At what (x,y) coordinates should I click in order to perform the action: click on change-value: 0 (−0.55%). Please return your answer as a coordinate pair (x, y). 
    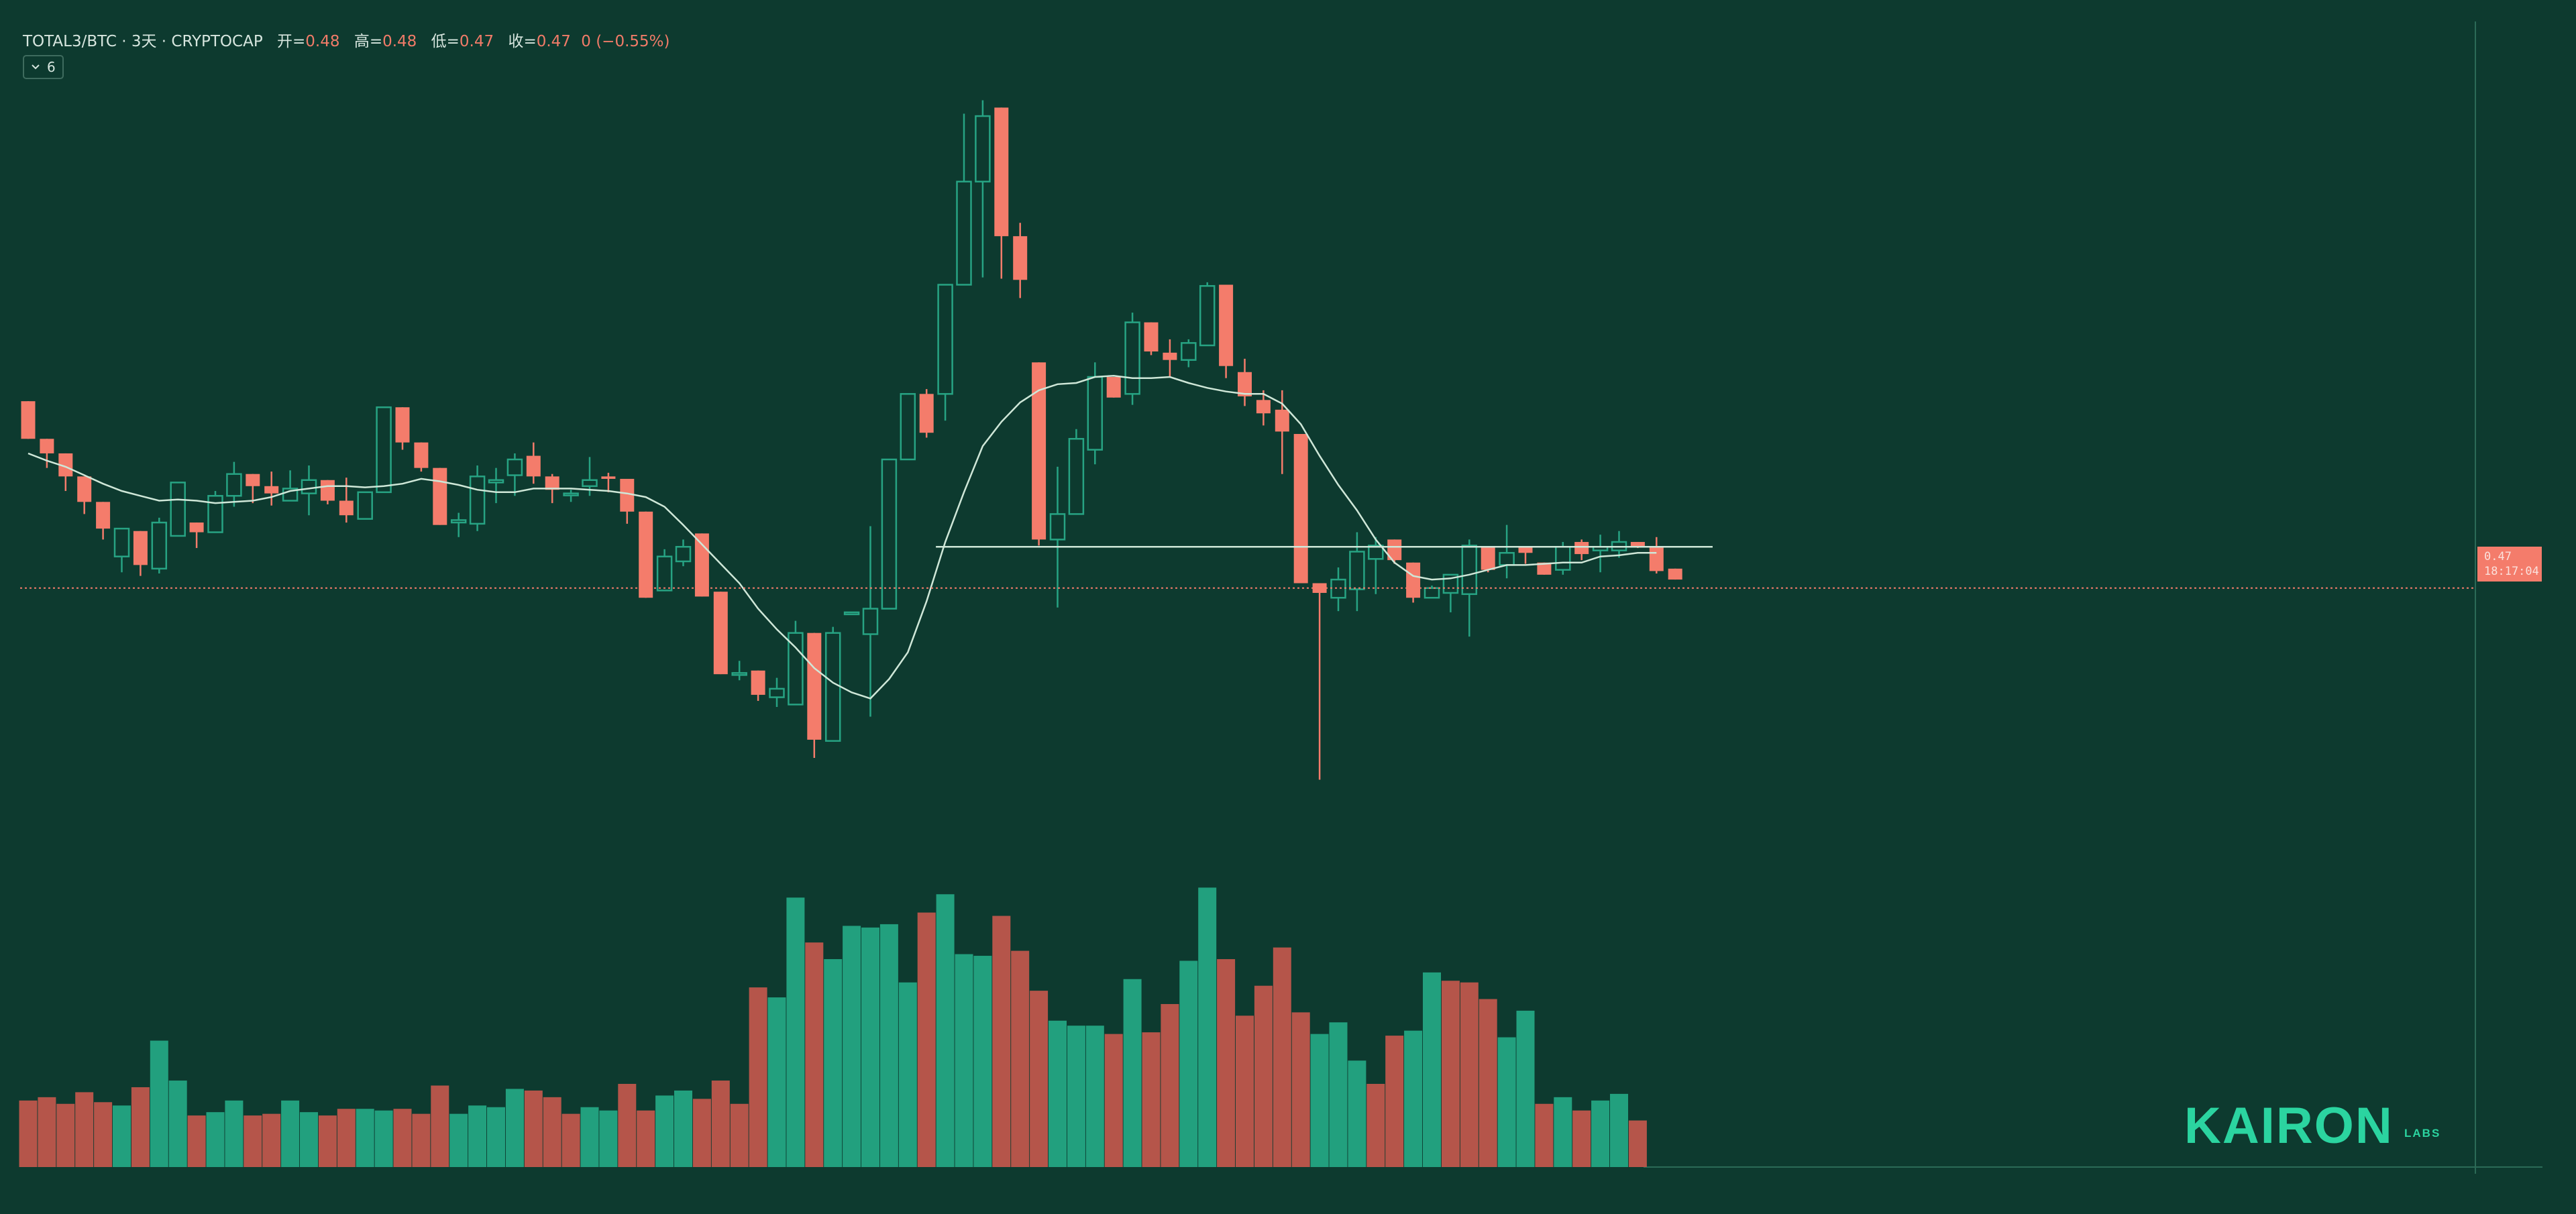
    Looking at the image, I should click on (625, 41).